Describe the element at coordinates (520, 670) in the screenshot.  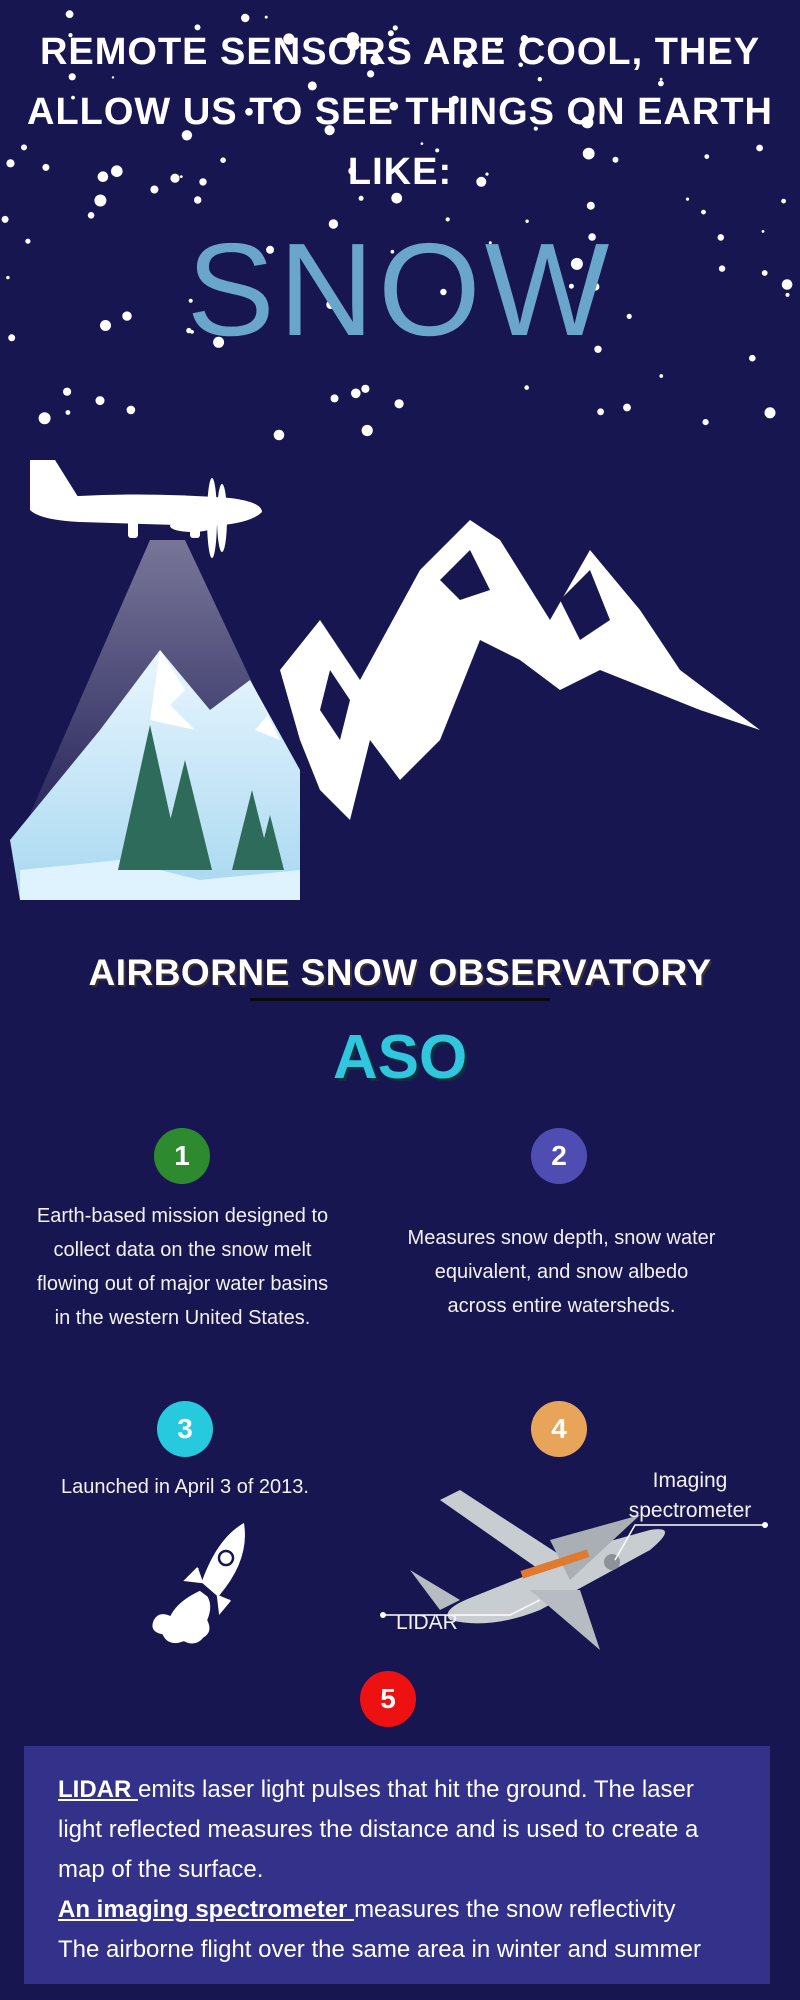
I see `white-mountains` at that location.